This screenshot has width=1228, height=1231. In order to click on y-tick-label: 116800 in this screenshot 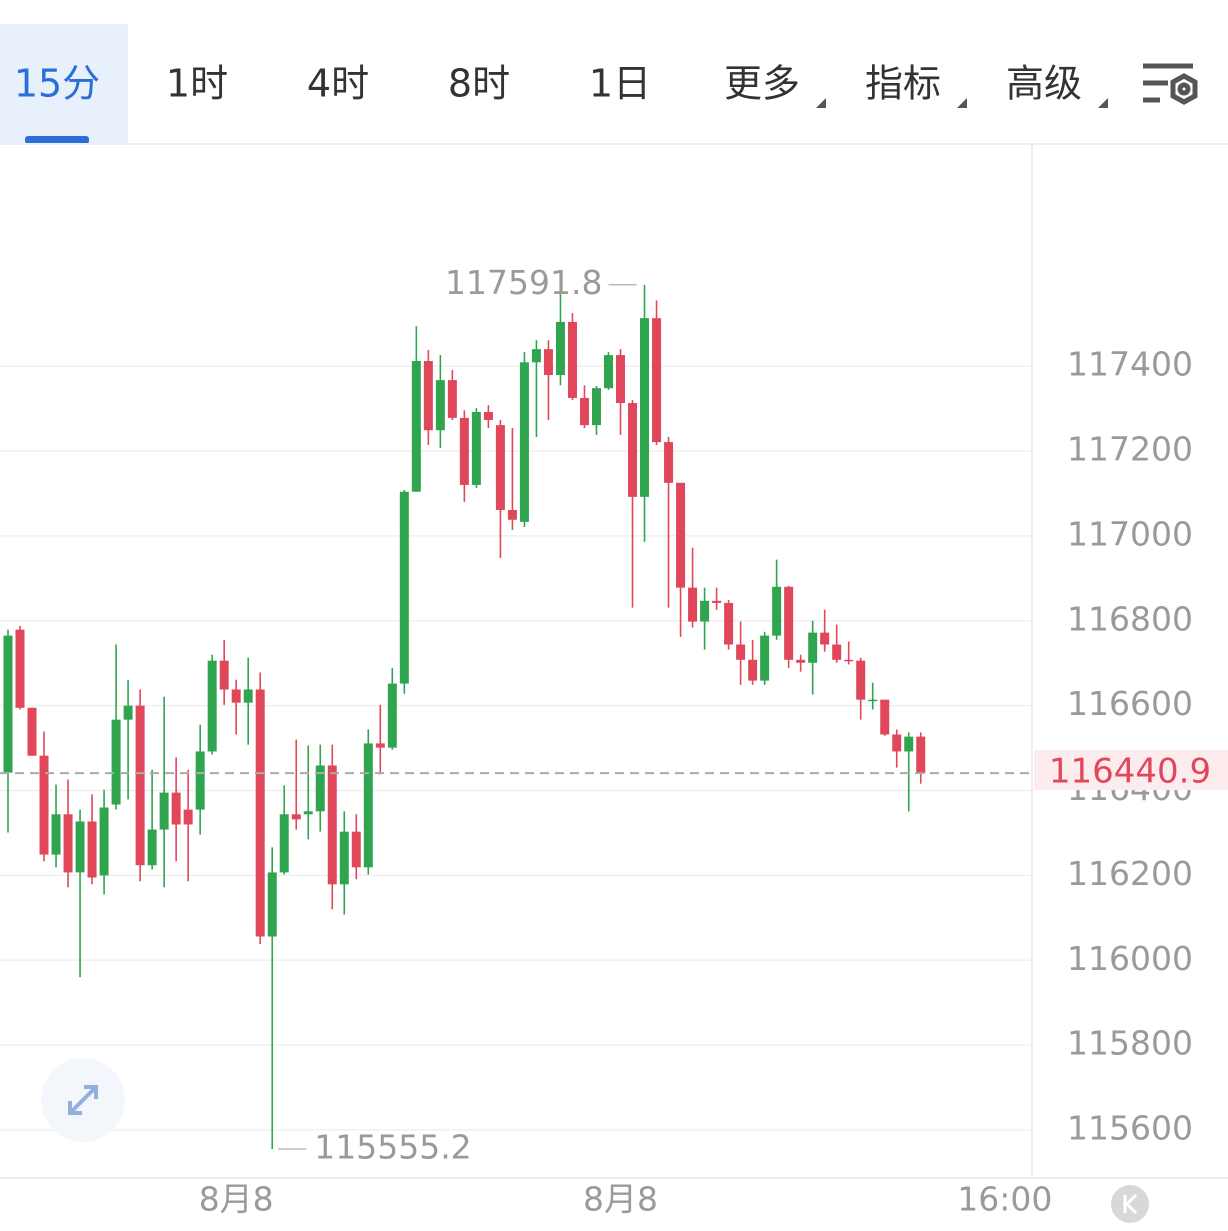, I will do `click(1130, 618)`.